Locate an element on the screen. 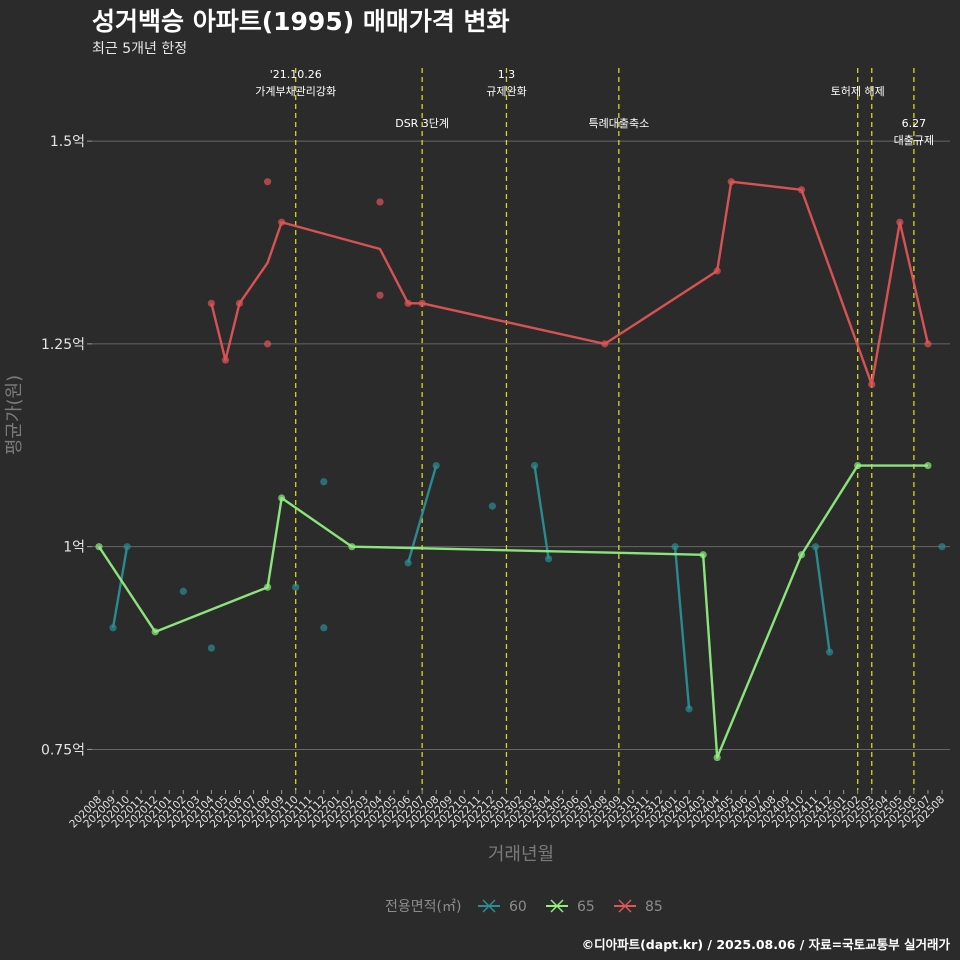  chart-title: 성거백승 아파트(1995) 매매가격 변화 is located at coordinates (301, 21).